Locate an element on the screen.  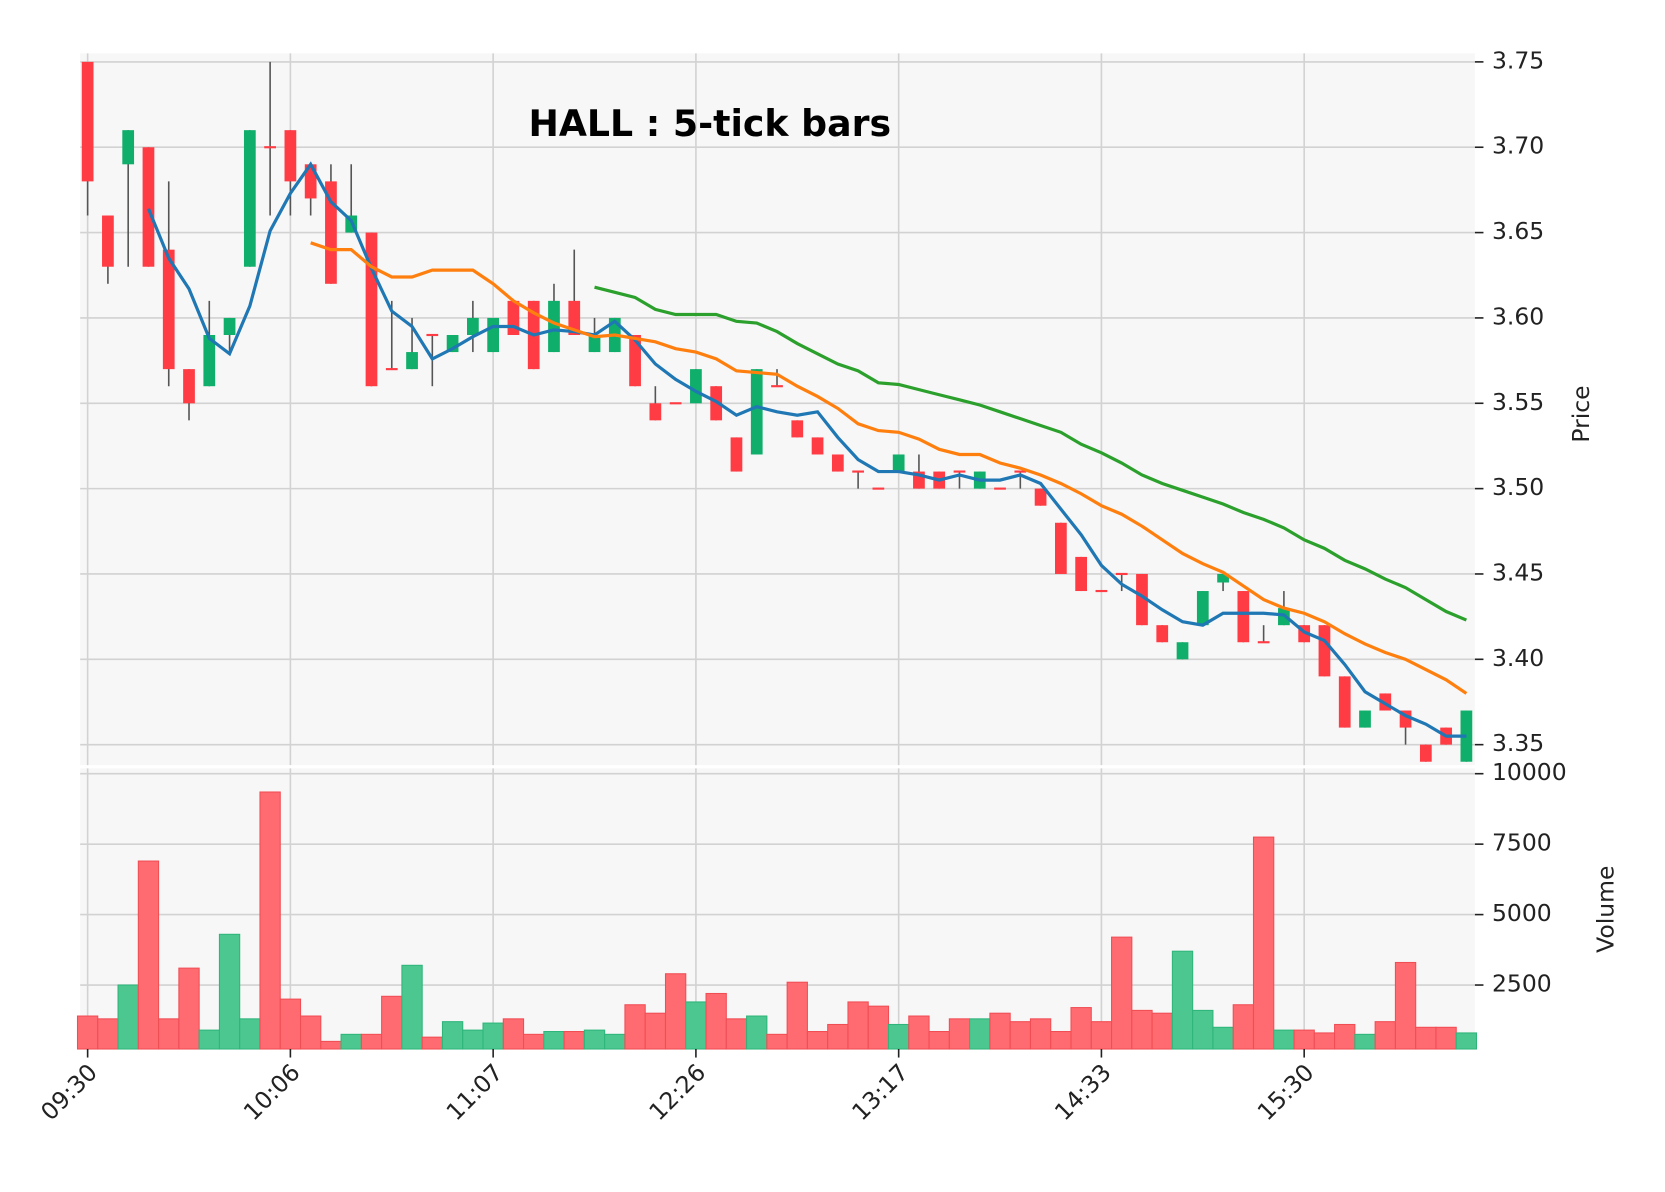
moving-average-line is located at coordinates (1031, 453).